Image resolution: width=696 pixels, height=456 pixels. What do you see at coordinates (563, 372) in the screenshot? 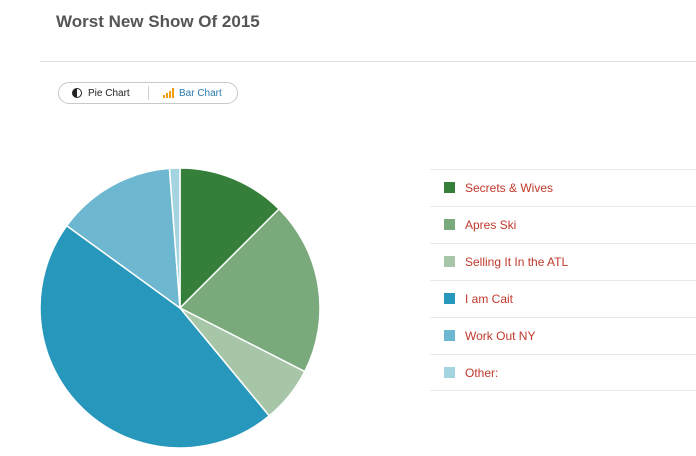
I see `legend-item: Other:` at bounding box center [563, 372].